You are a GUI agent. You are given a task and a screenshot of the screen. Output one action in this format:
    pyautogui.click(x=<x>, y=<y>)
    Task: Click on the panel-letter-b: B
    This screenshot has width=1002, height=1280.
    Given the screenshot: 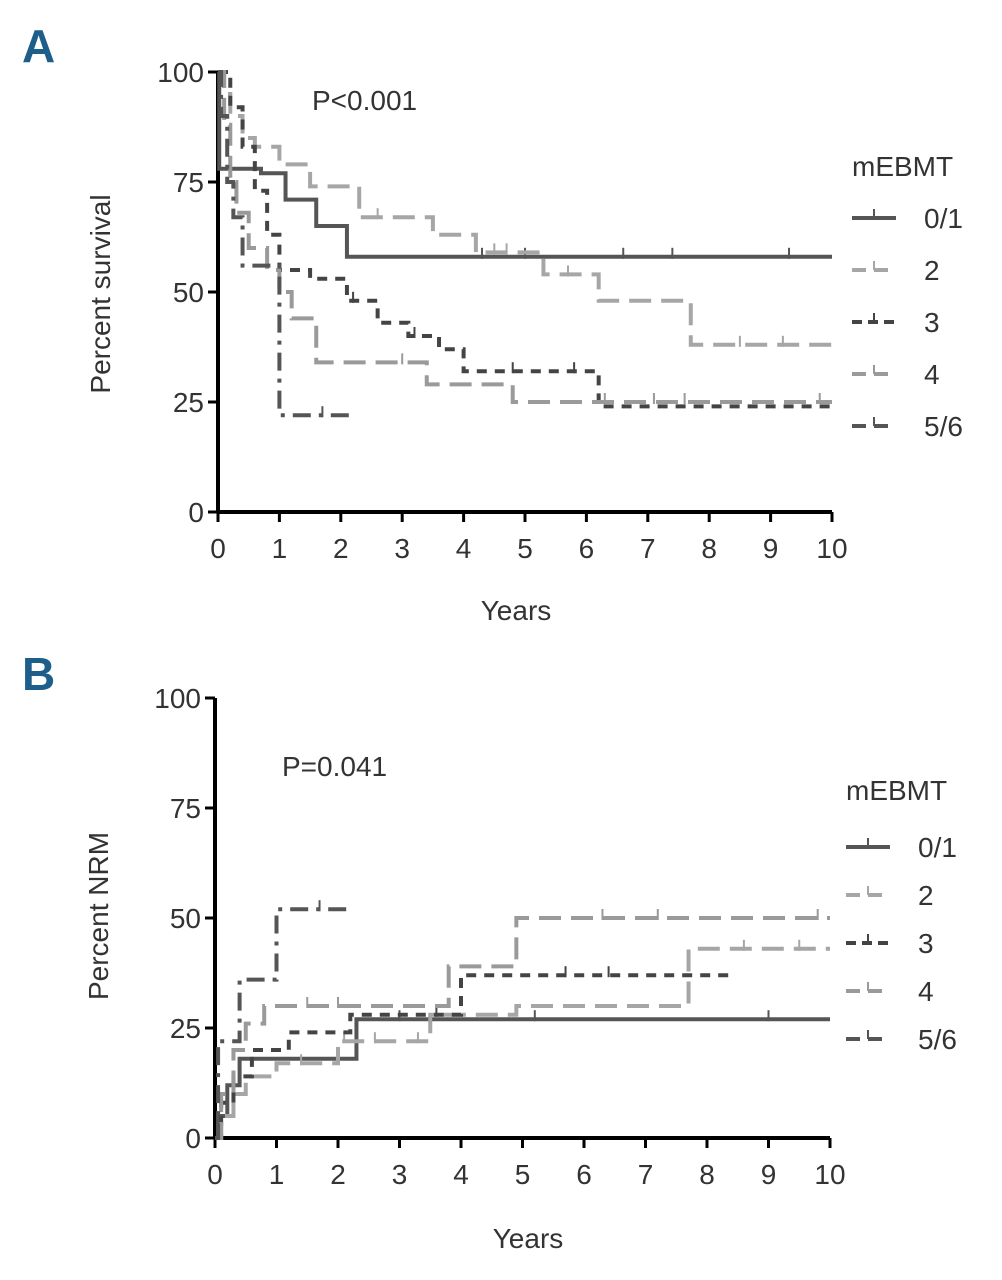 What is the action you would take?
    pyautogui.click(x=38, y=674)
    